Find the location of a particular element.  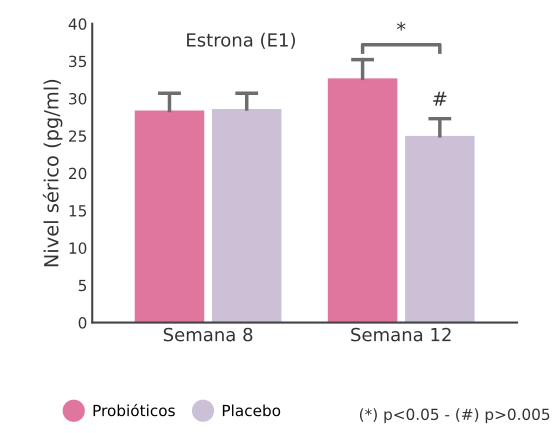

y-tick-label: 35 is located at coordinates (77, 62).